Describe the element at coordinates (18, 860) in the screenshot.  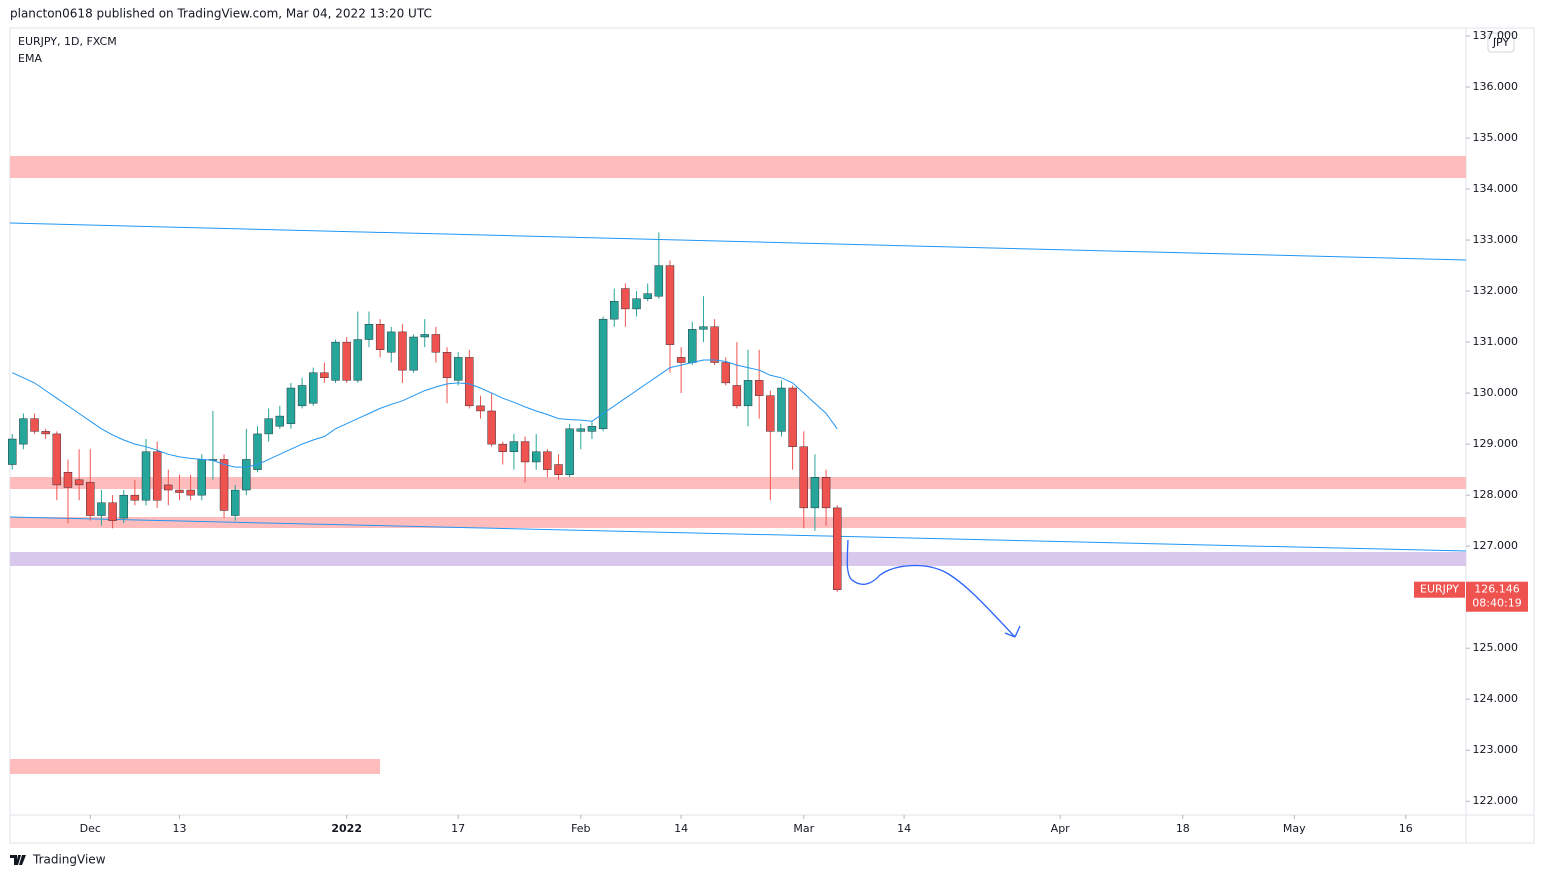
I see `tradingview-logo` at that location.